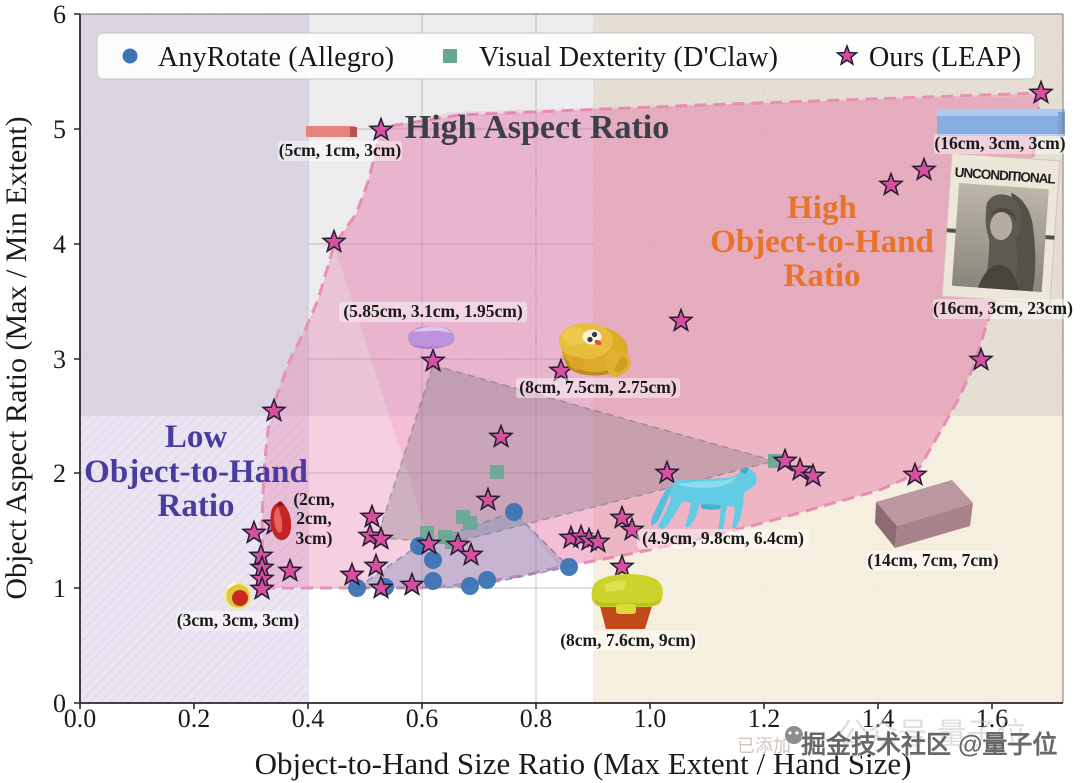 This screenshot has width=1080, height=783. Describe the element at coordinates (536, 718) in the screenshot. I see `svg-text: 0.8` at that location.